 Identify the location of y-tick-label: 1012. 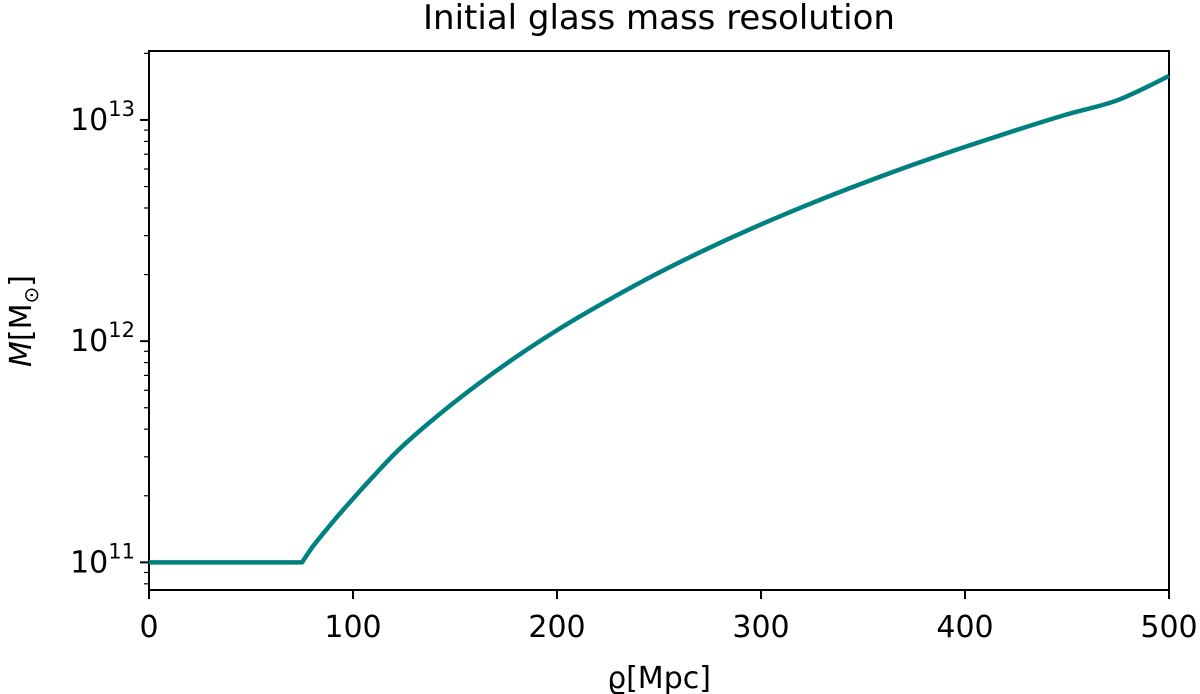
(102, 338).